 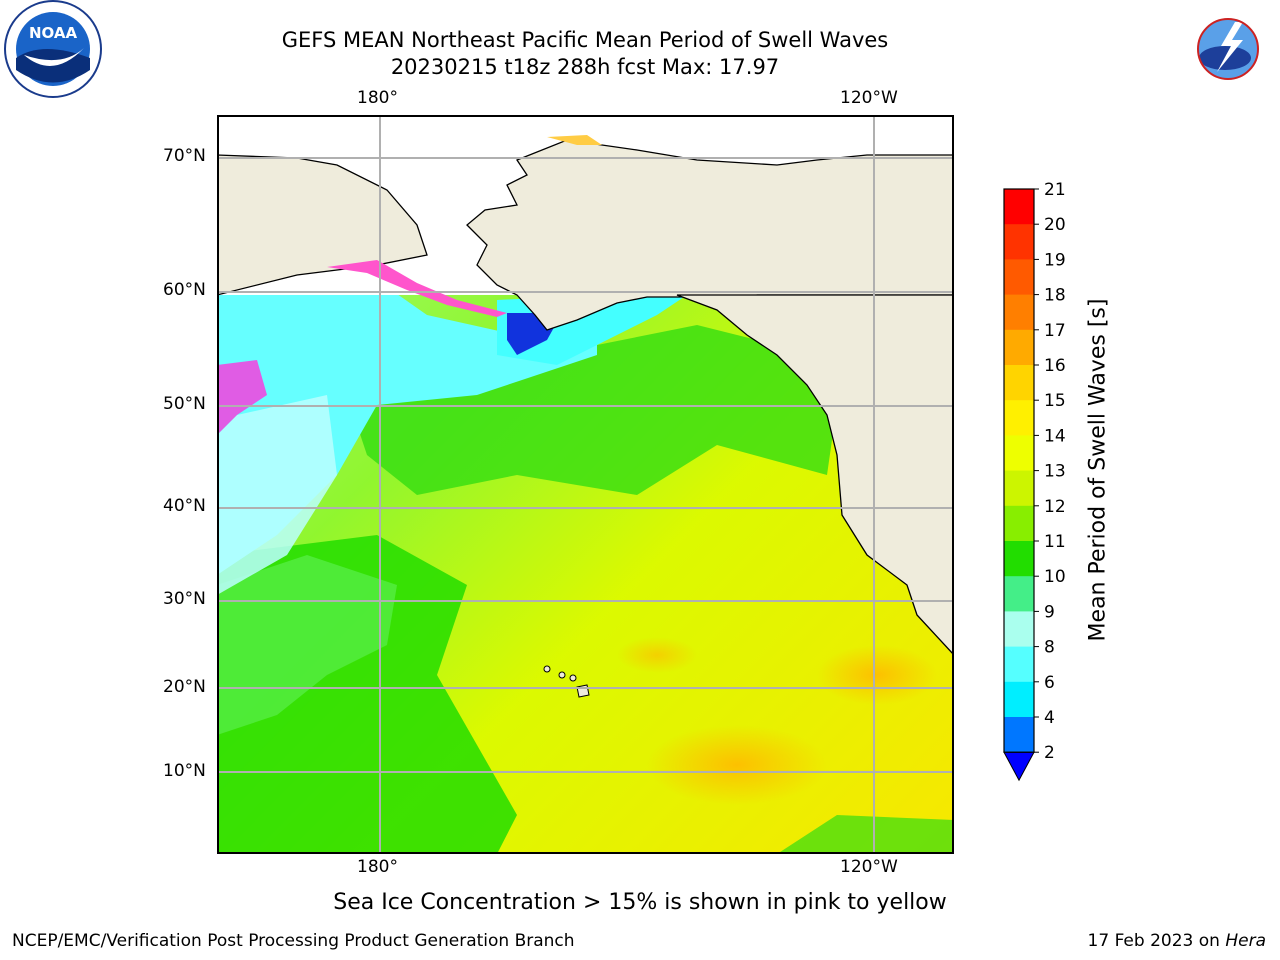 What do you see at coordinates (877, 675) in the screenshot?
I see `orange-swell-spot-east` at bounding box center [877, 675].